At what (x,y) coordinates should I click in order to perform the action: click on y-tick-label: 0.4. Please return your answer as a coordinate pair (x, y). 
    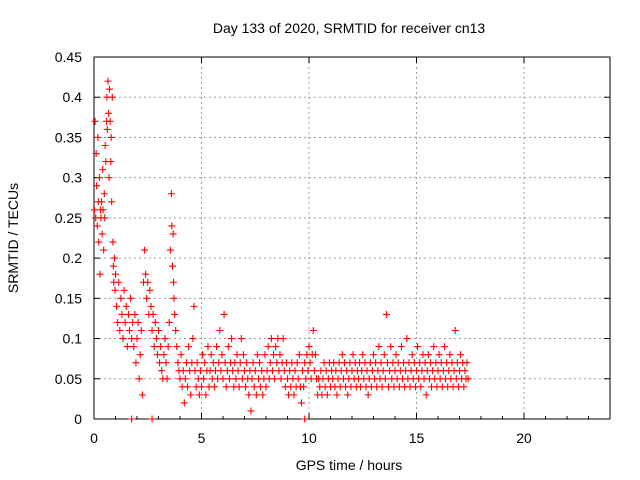
    Looking at the image, I should click on (73, 97).